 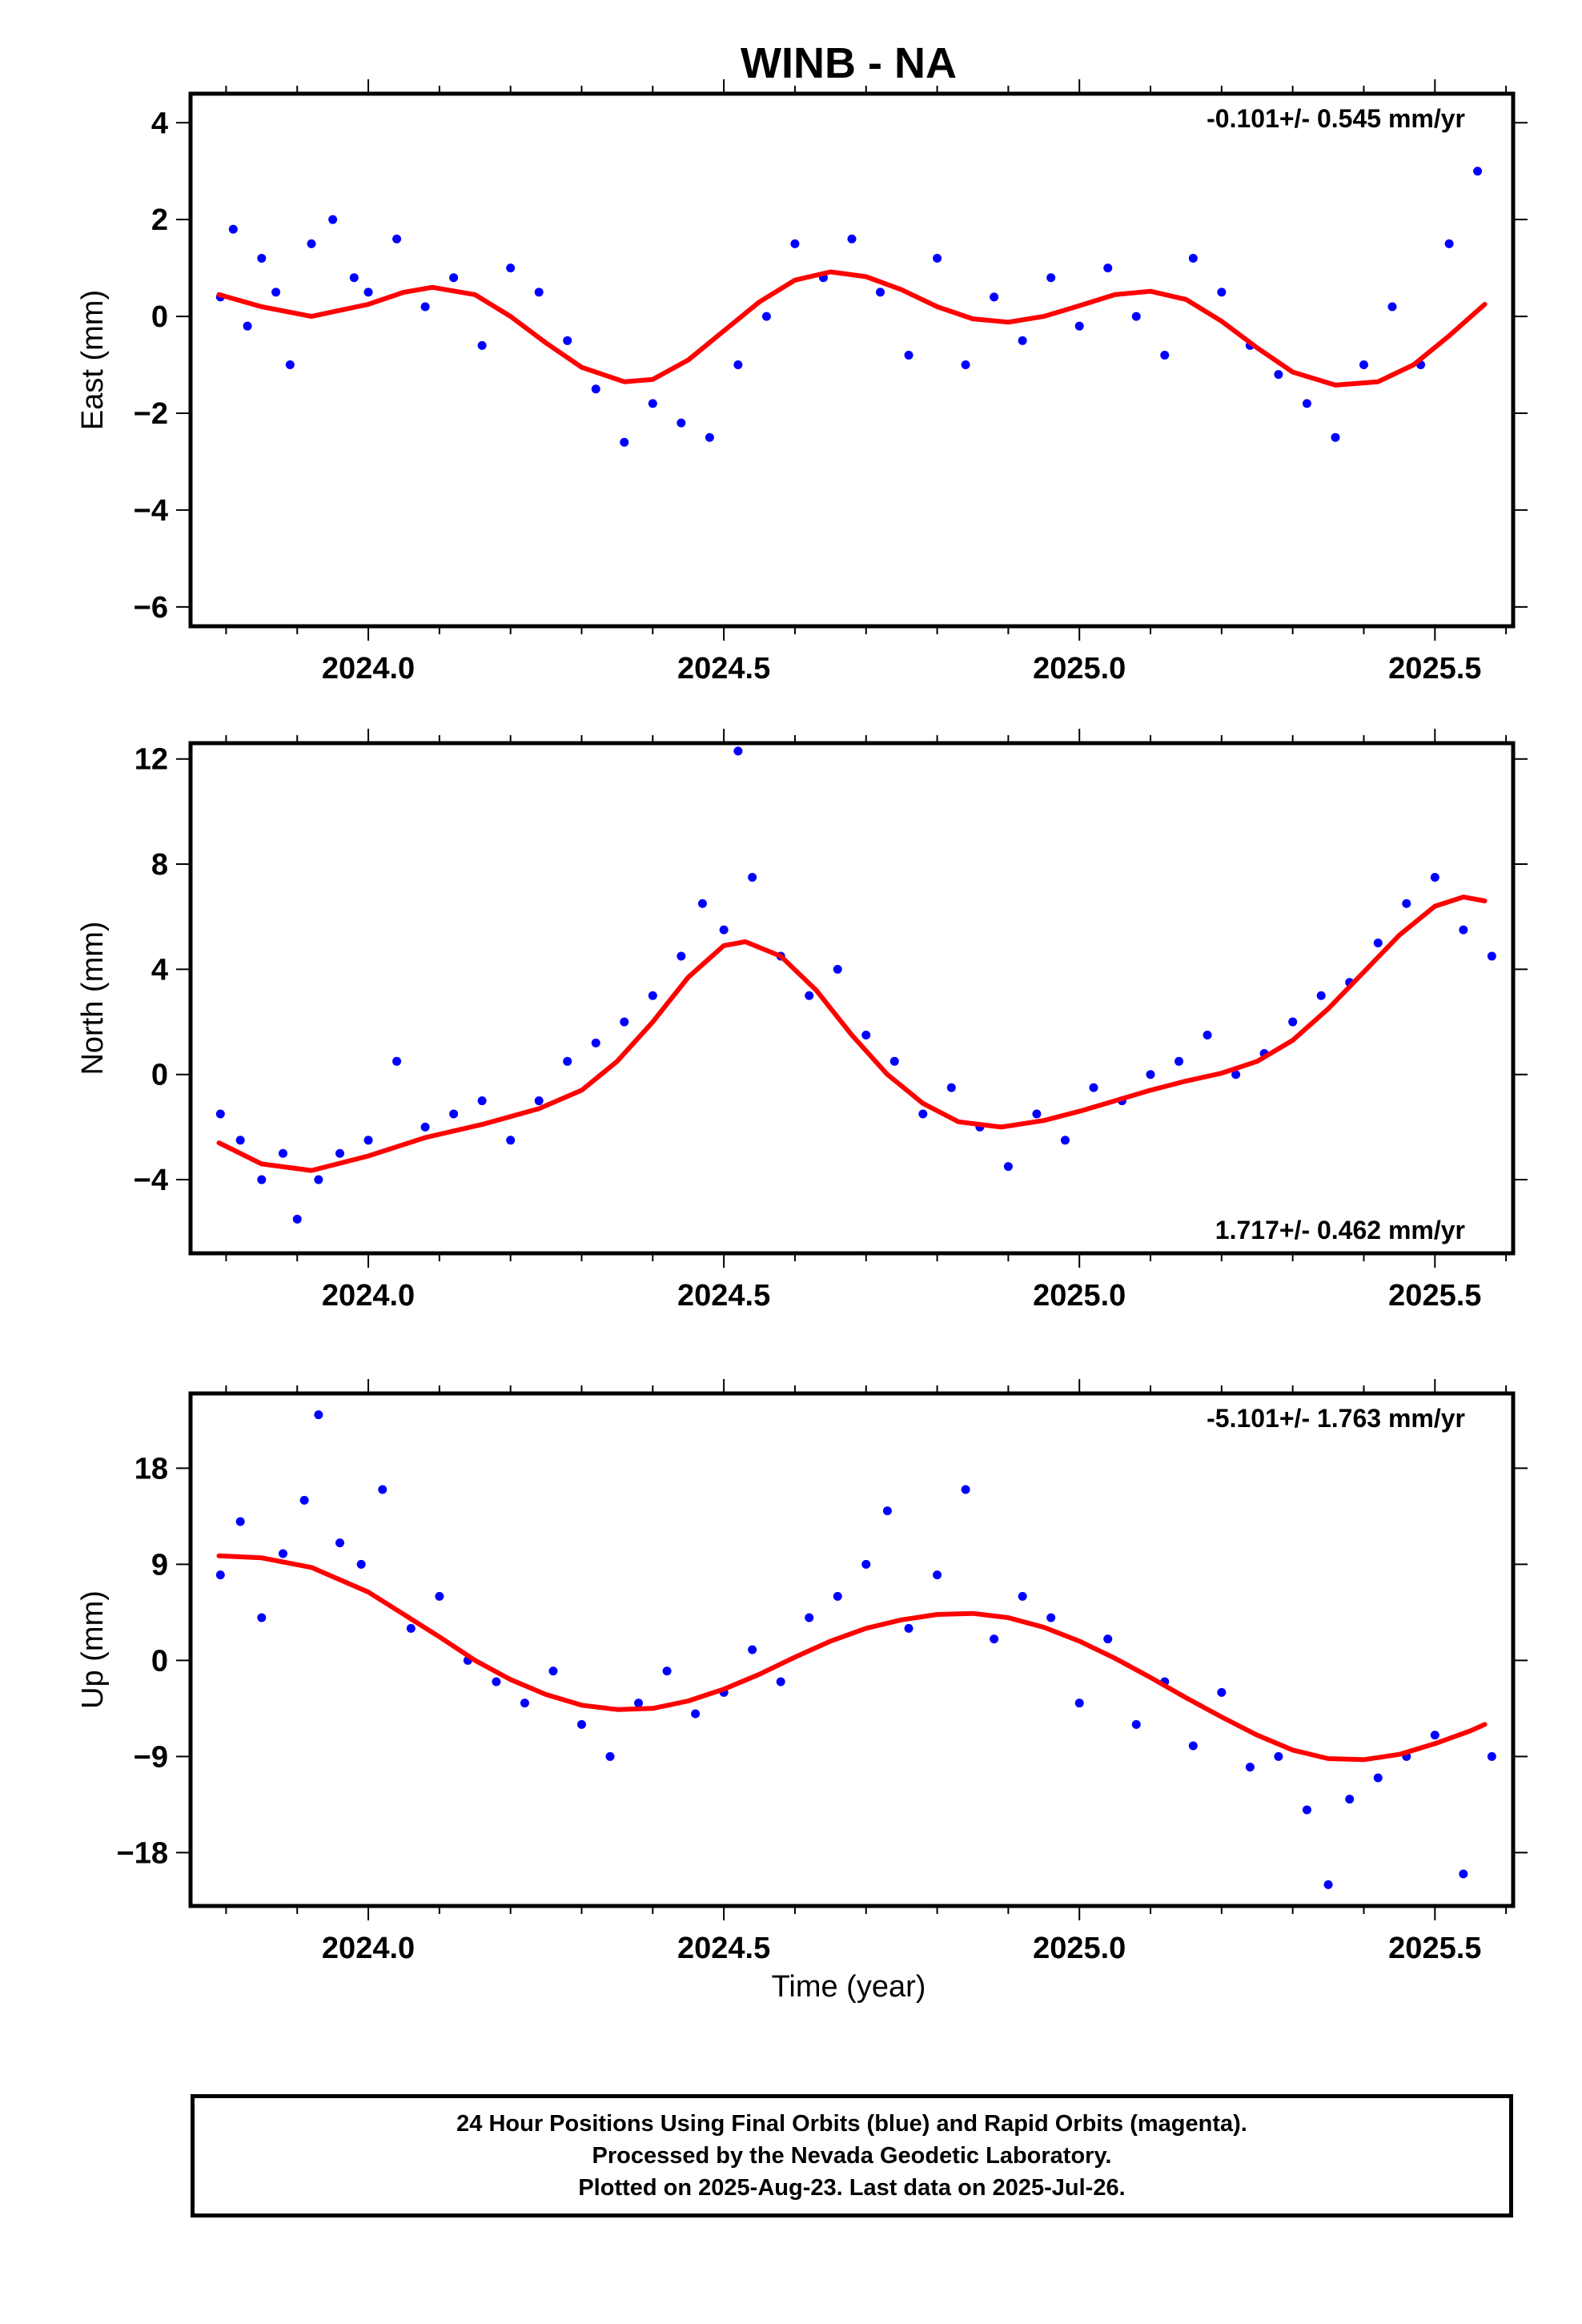 What do you see at coordinates (1340, 1230) in the screenshot?
I see `north-rate-label: 1.717+/- 0.462 mm/yr` at bounding box center [1340, 1230].